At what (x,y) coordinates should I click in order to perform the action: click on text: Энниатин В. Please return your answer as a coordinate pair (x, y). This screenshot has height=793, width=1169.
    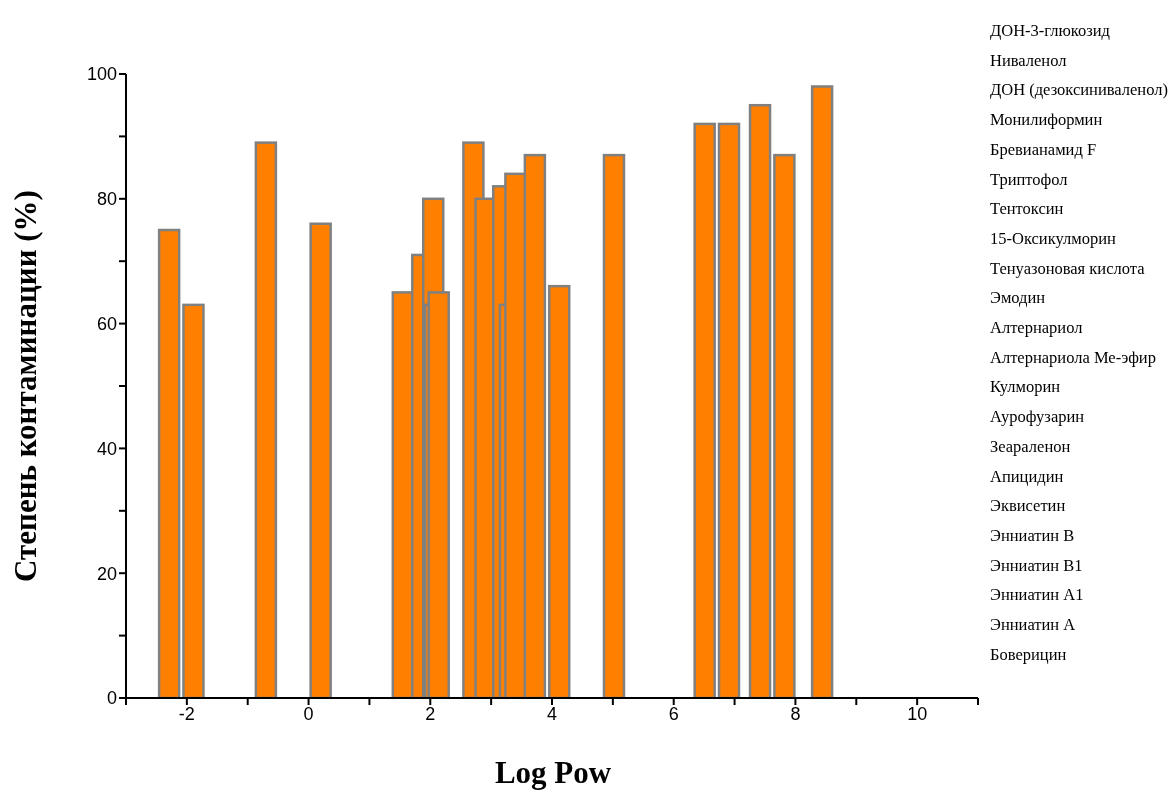
    Looking at the image, I should click on (1033, 535).